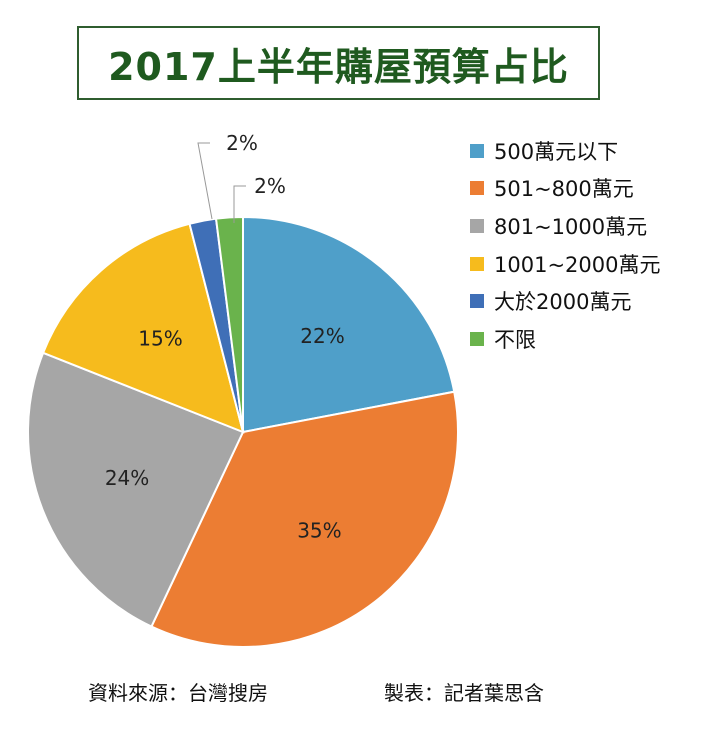  I want to click on legend-item-5: 大於2000萬元, so click(565, 301).